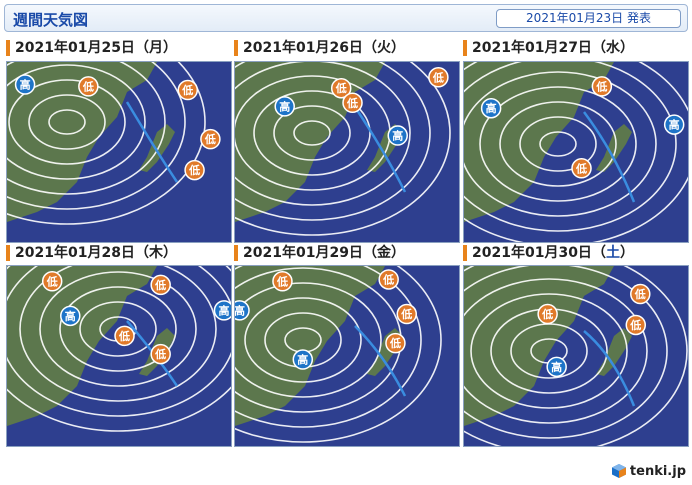  Describe the element at coordinates (383, 253) in the screenshot. I see `day-of-week: 金` at that location.